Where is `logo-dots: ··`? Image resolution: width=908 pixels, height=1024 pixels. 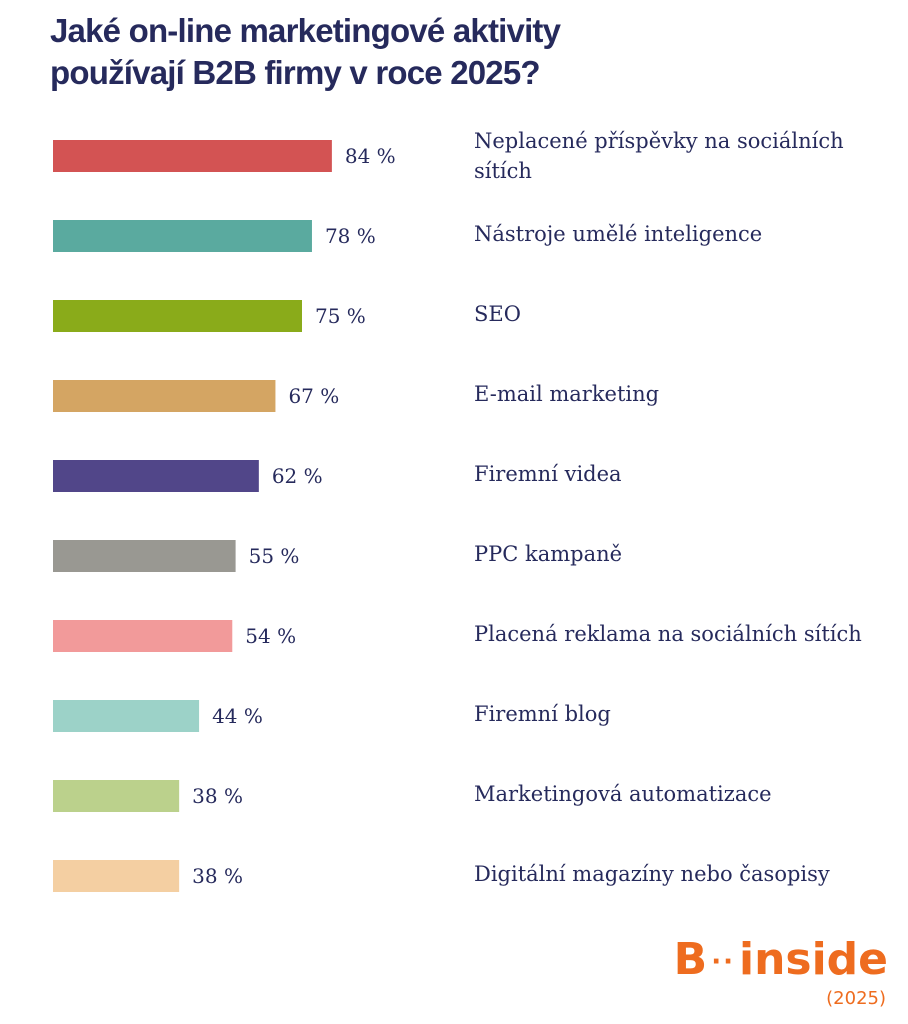
logo-dots: ·· is located at coordinates (723, 962).